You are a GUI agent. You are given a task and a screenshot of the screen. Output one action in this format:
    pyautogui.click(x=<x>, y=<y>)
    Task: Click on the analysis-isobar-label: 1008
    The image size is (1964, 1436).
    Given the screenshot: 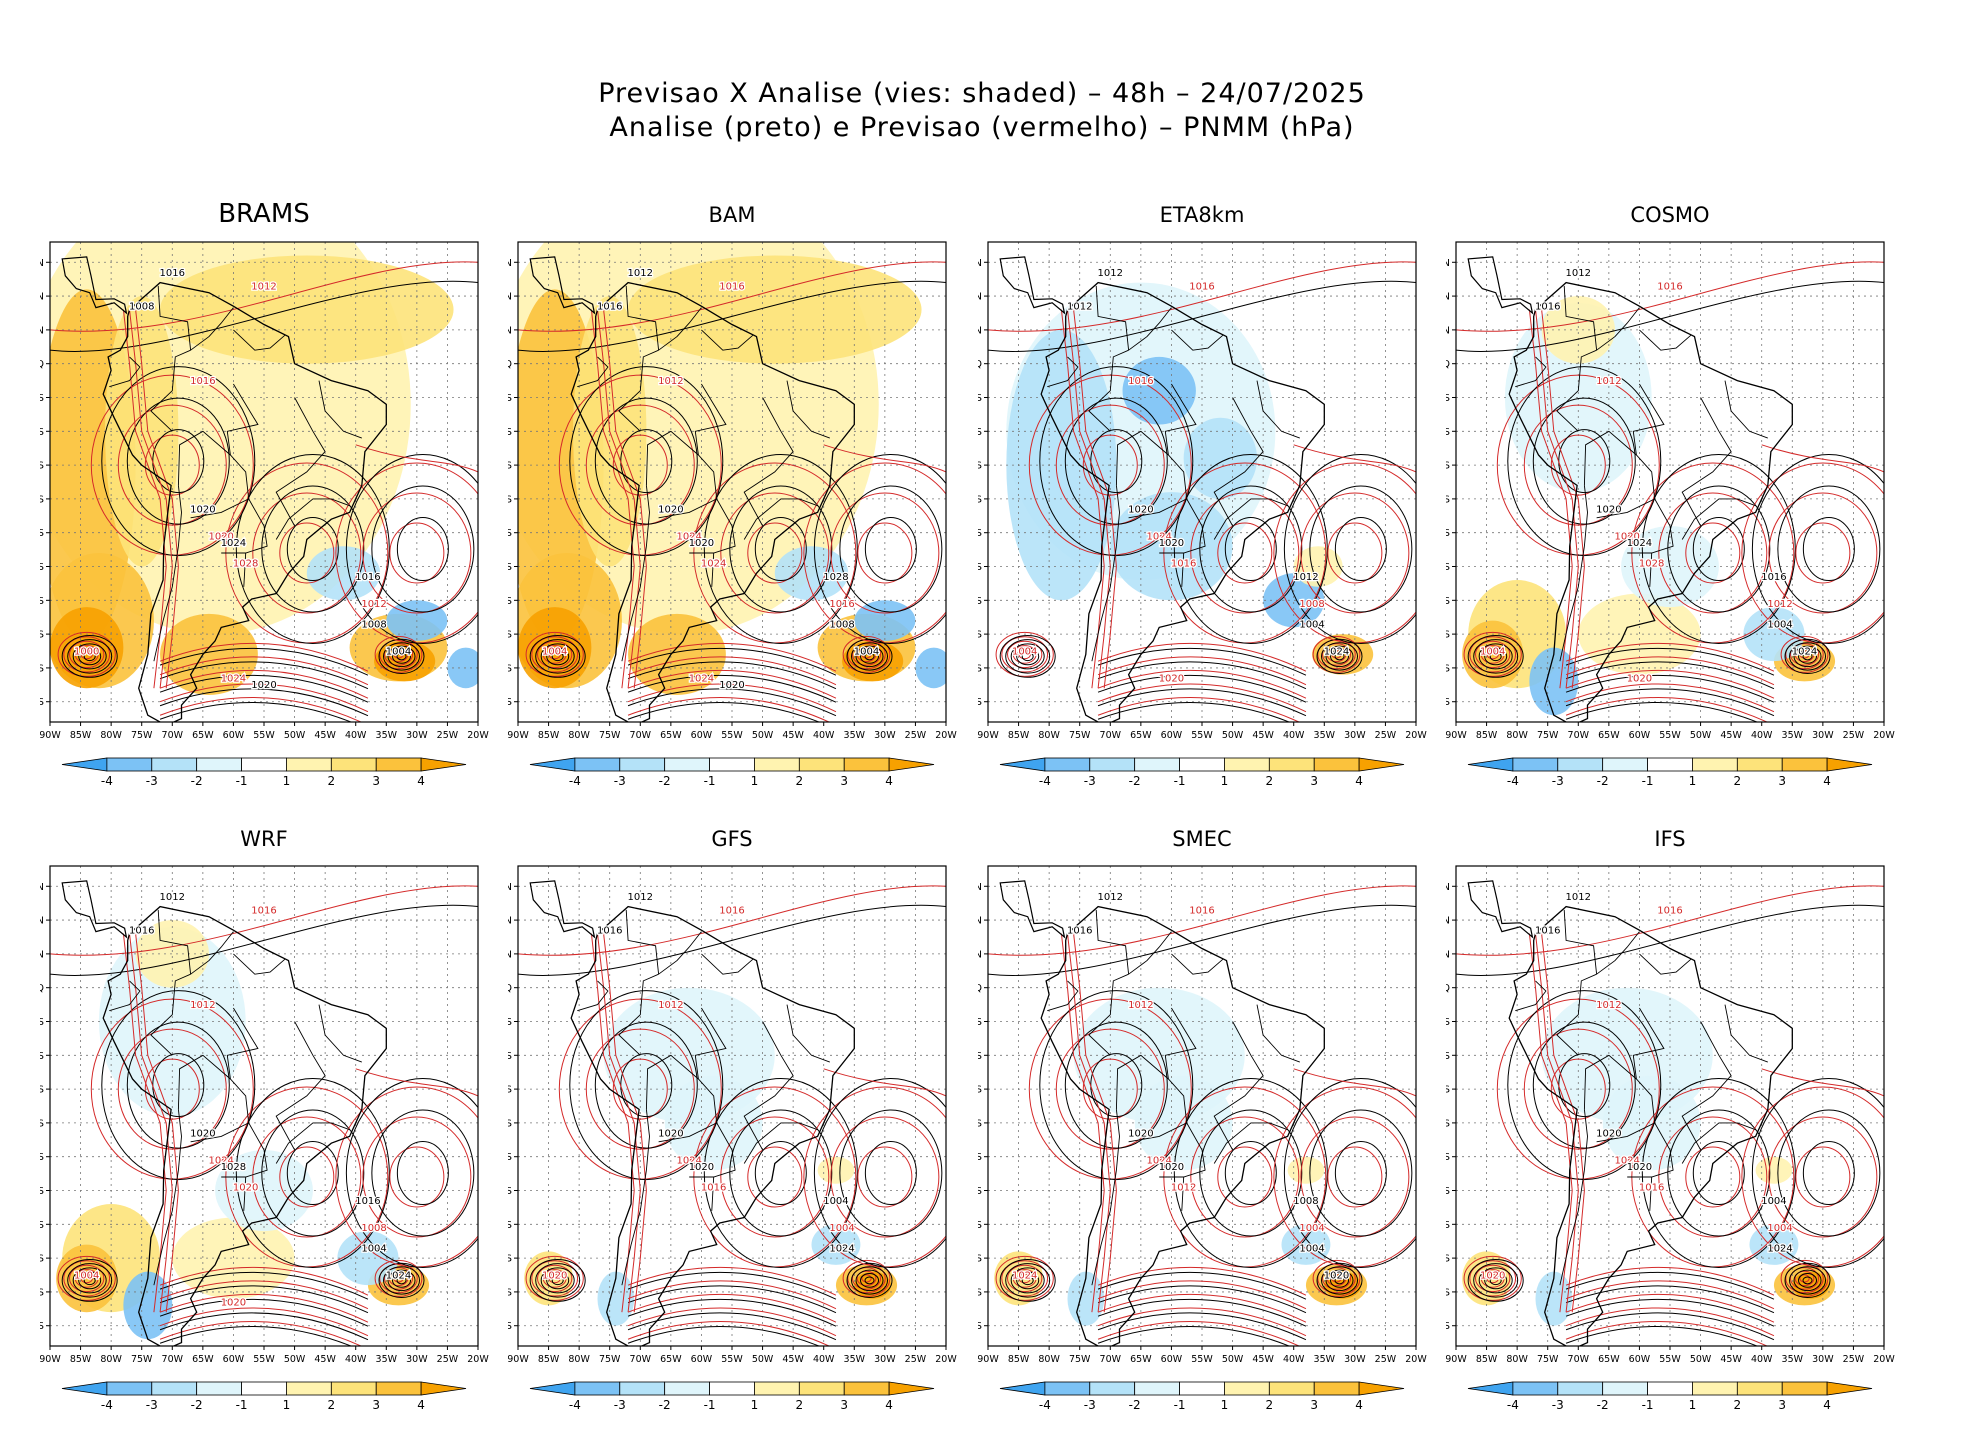 What is the action you would take?
    pyautogui.click(x=373, y=624)
    